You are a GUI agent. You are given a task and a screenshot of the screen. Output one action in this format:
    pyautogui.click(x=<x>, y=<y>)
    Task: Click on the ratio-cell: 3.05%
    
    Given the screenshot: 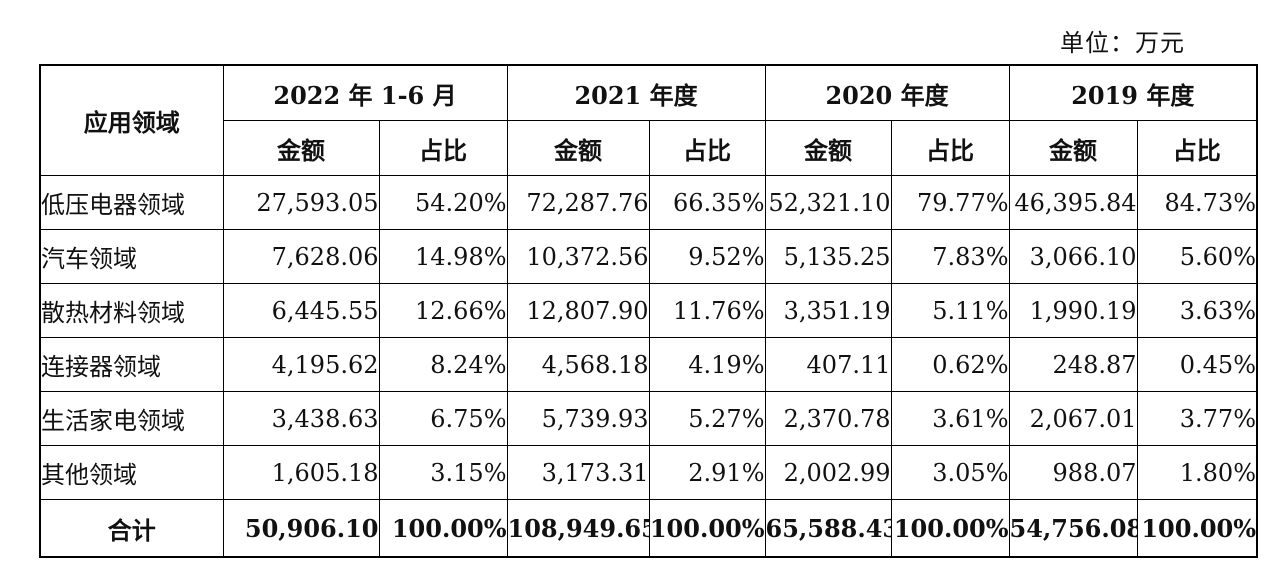 What is the action you would take?
    pyautogui.click(x=950, y=472)
    